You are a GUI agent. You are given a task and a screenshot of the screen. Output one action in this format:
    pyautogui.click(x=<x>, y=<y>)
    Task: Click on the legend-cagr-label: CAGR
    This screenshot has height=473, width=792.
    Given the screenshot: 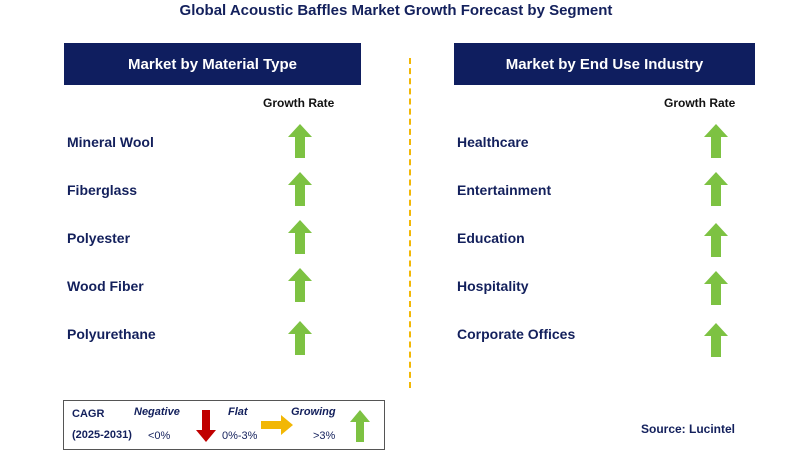 What is the action you would take?
    pyautogui.click(x=88, y=414)
    